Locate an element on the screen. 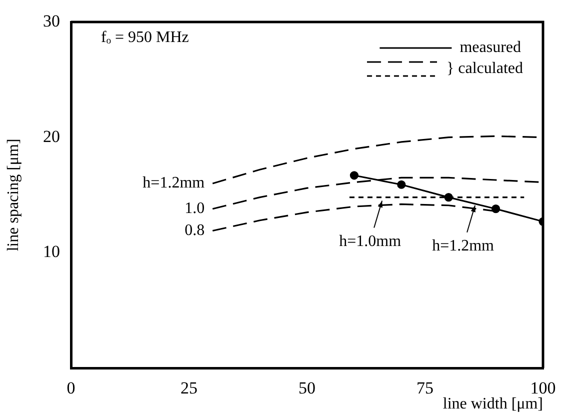  x-tick-label: 25 is located at coordinates (189, 388).